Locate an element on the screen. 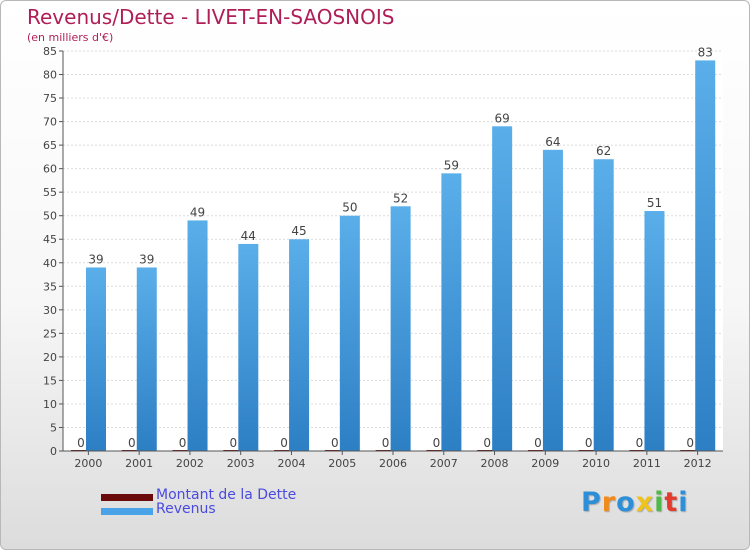  y-tick-label: 15 is located at coordinates (50, 380).